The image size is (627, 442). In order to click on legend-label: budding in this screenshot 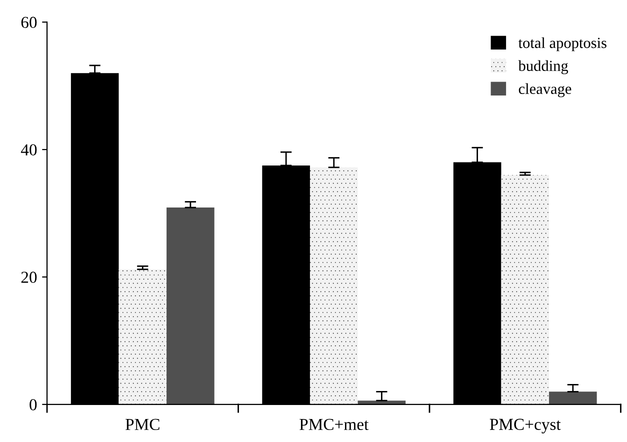, I will do `click(543, 67)`.